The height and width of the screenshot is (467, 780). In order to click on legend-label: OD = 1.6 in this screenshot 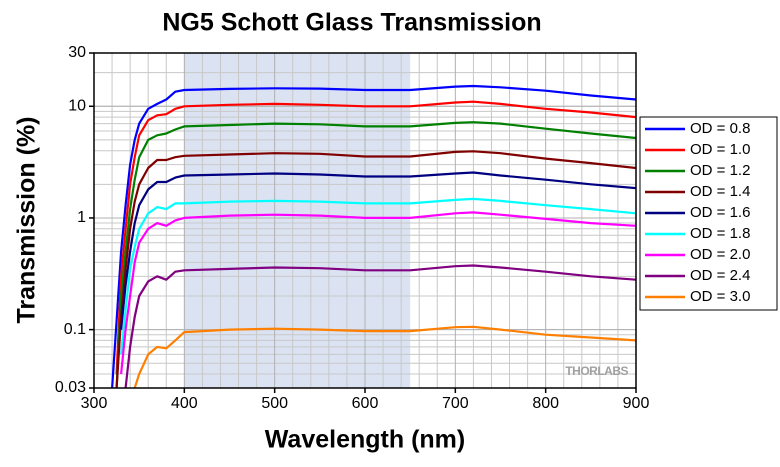, I will do `click(720, 212)`.